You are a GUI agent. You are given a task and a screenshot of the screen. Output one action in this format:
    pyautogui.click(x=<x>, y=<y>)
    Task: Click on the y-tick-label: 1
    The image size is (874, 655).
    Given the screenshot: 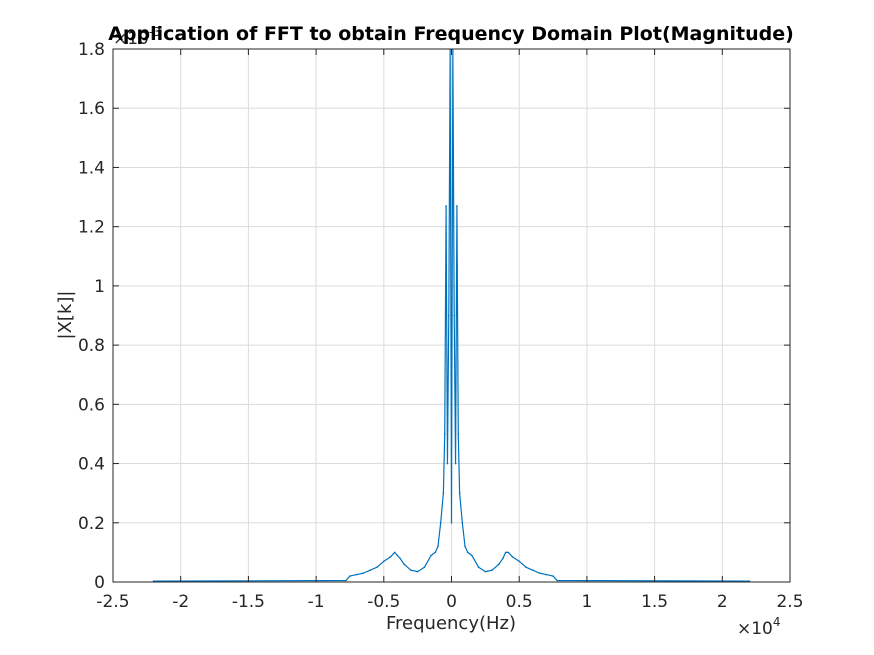 What is the action you would take?
    pyautogui.click(x=99, y=287)
    